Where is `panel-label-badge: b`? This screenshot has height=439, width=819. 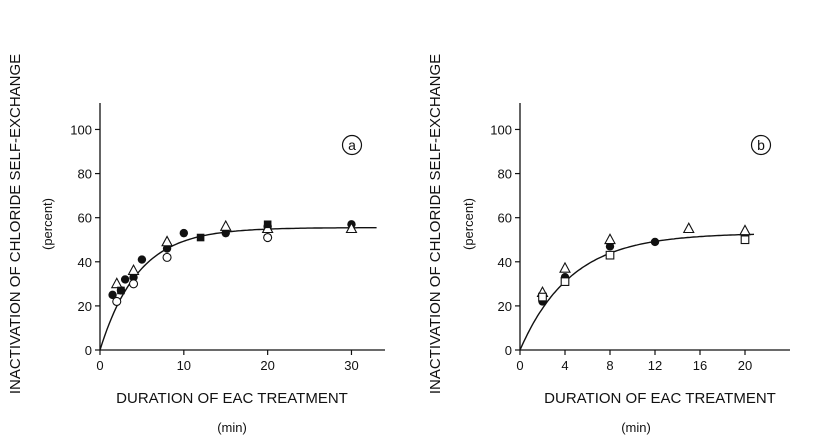
panel-label-badge: b is located at coordinates (761, 145).